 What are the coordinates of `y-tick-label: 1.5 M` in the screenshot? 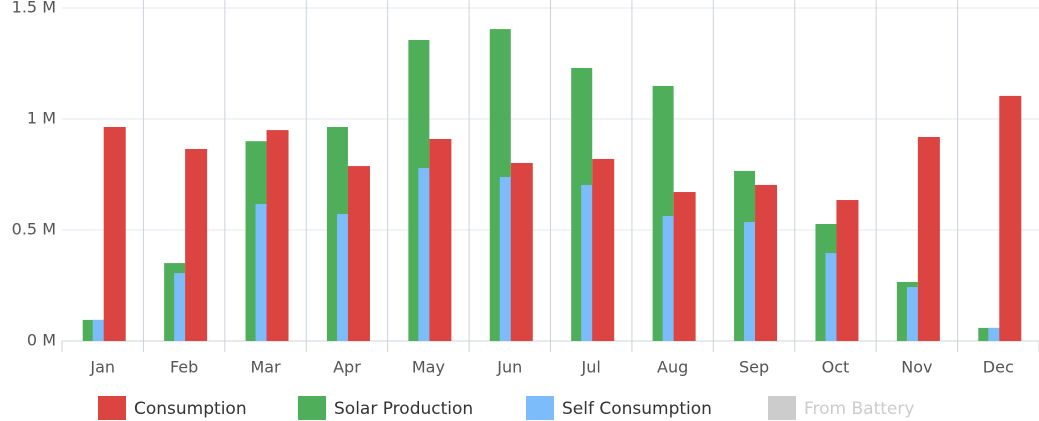 It's located at (34, 8).